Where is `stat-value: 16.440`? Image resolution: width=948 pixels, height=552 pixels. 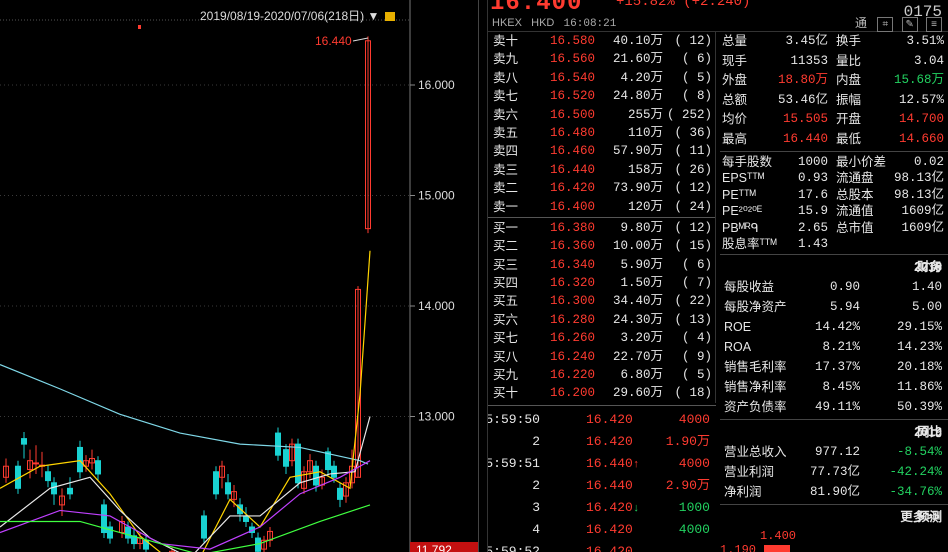 stat-value: 16.440 is located at coordinates (805, 138).